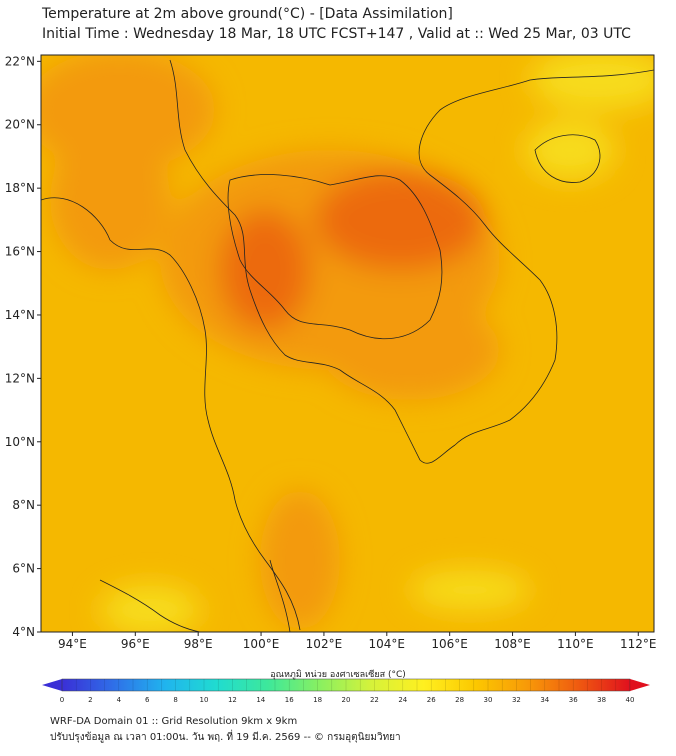 This screenshot has width=676, height=756. Describe the element at coordinates (20, 125) in the screenshot. I see `lat-tick-label: 20°N` at that location.